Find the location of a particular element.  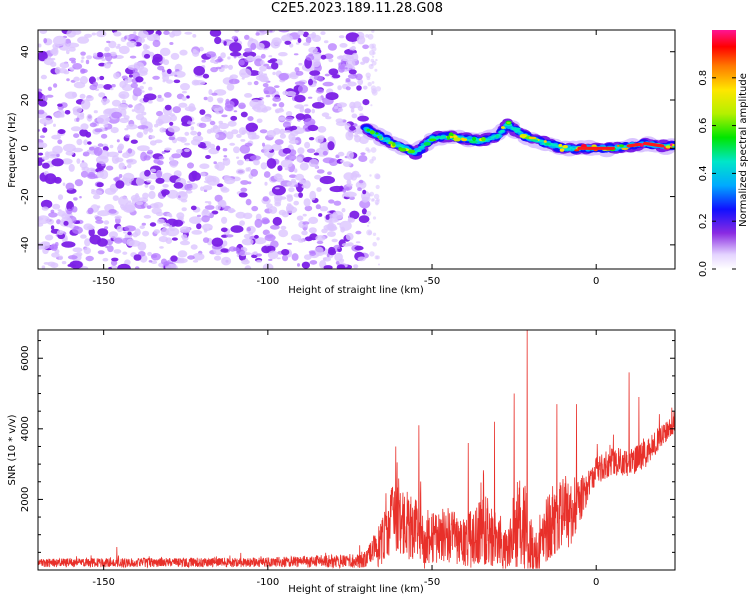

x-tick-label: -100 is located at coordinates (267, 582).